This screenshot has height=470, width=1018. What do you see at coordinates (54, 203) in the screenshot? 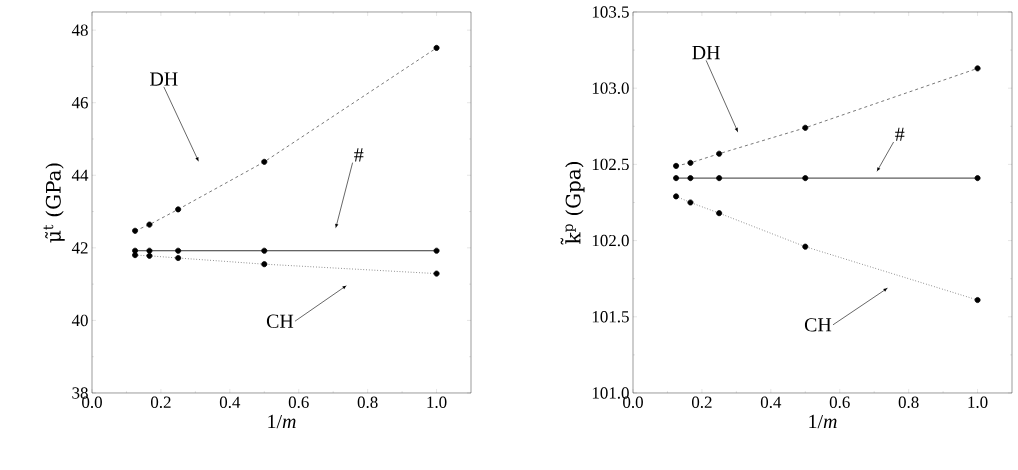
I see `y-axis-title: μ̃$^{t}$ (GPa)` at bounding box center [54, 203].